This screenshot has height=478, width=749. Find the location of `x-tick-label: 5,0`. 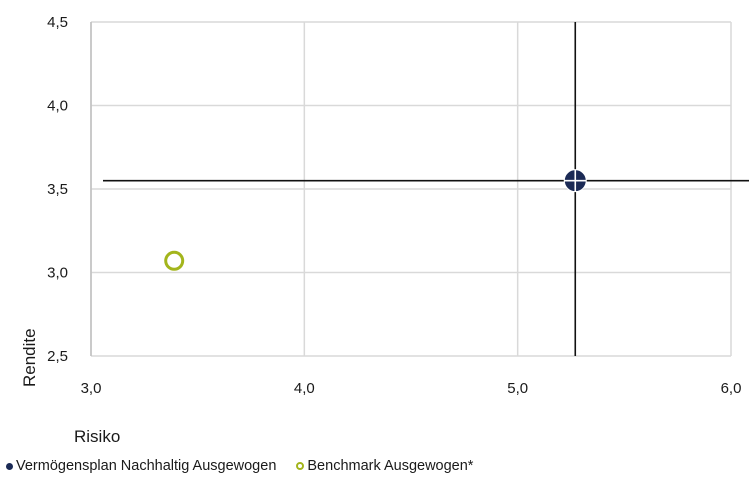

x-tick-label: 5,0 is located at coordinates (517, 388).